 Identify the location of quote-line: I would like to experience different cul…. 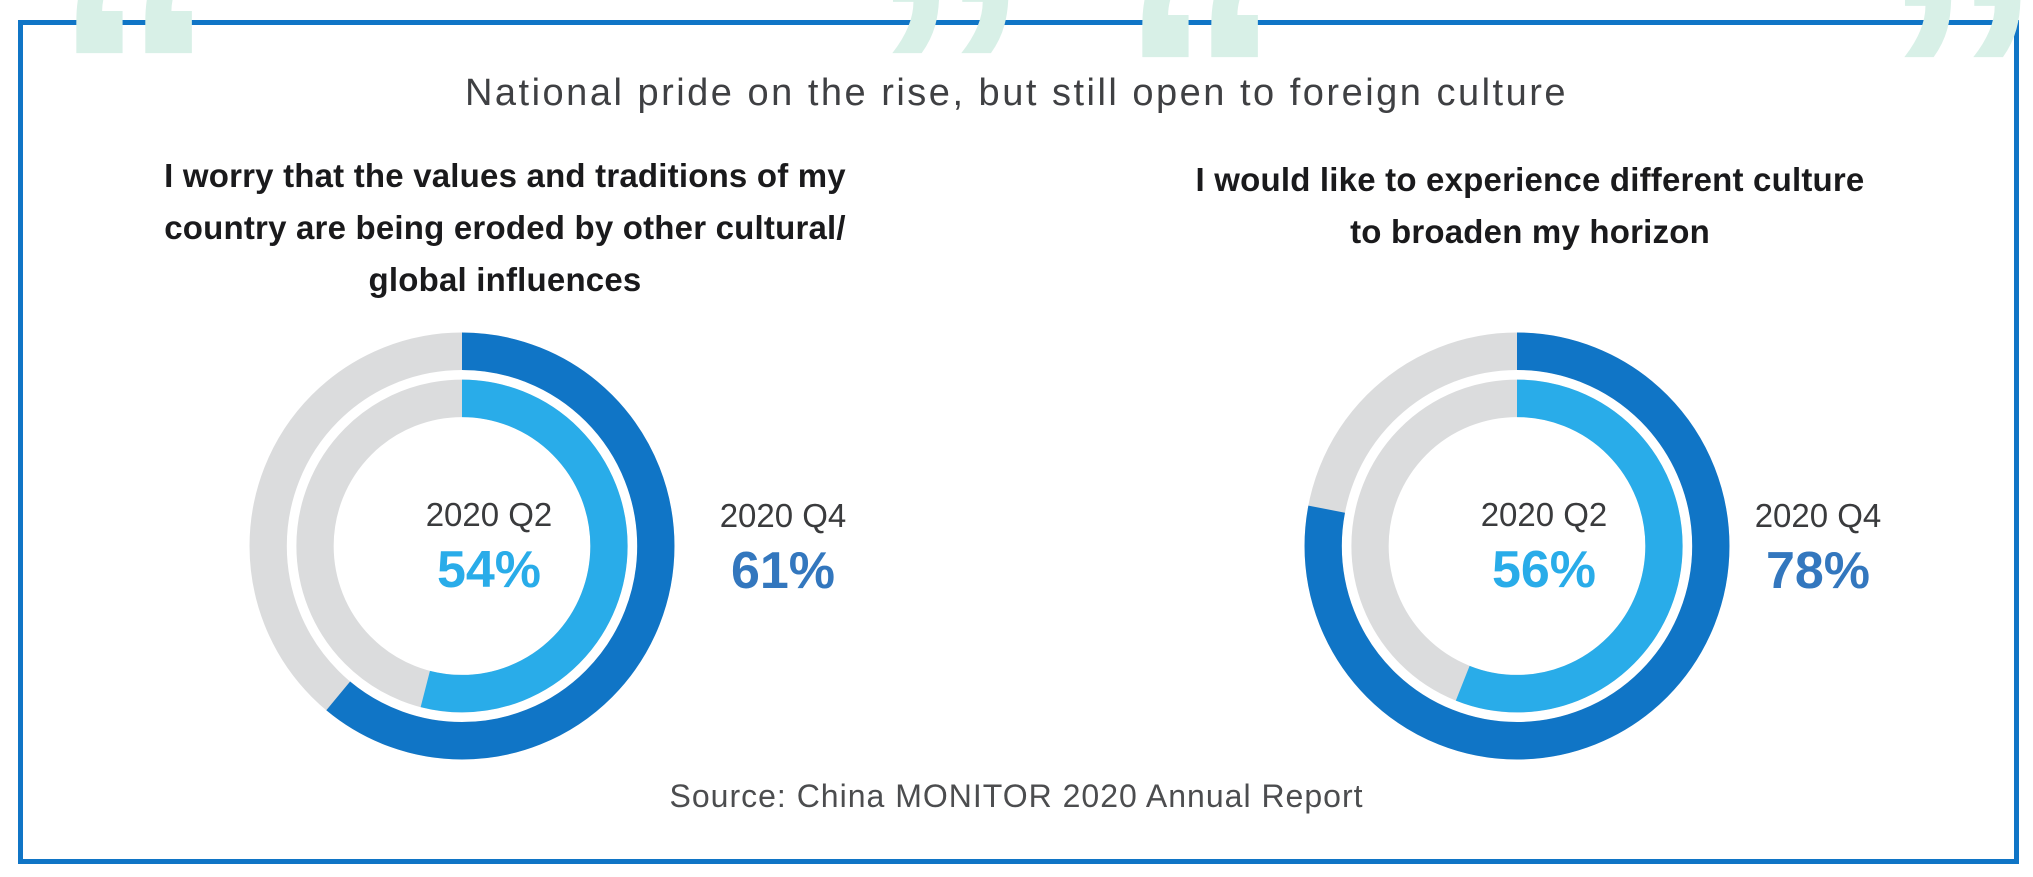
(1530, 179).